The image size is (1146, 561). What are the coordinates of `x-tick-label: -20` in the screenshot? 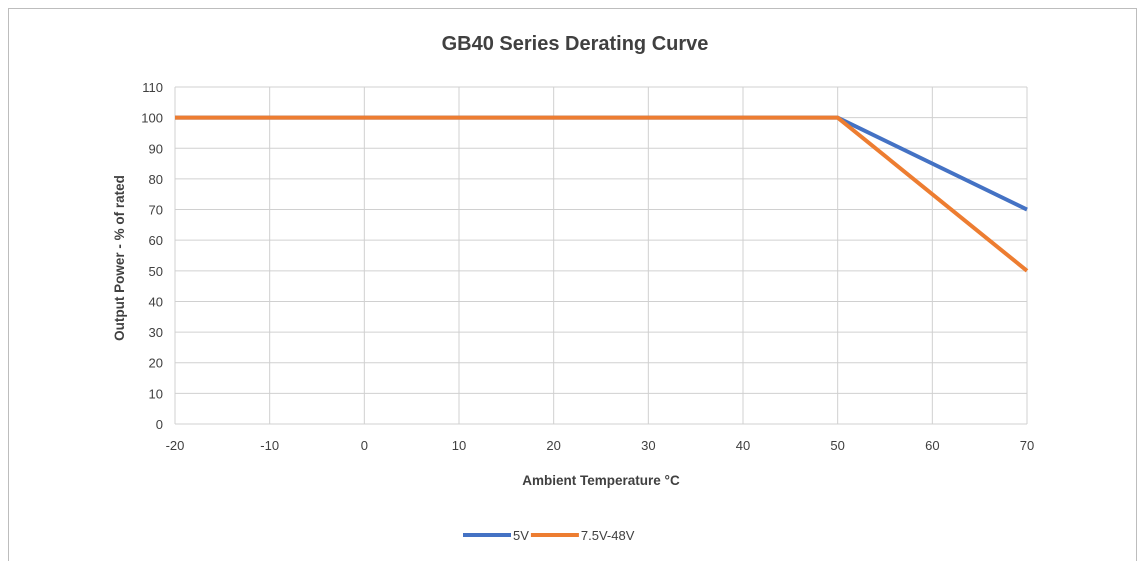 It's located at (175, 445).